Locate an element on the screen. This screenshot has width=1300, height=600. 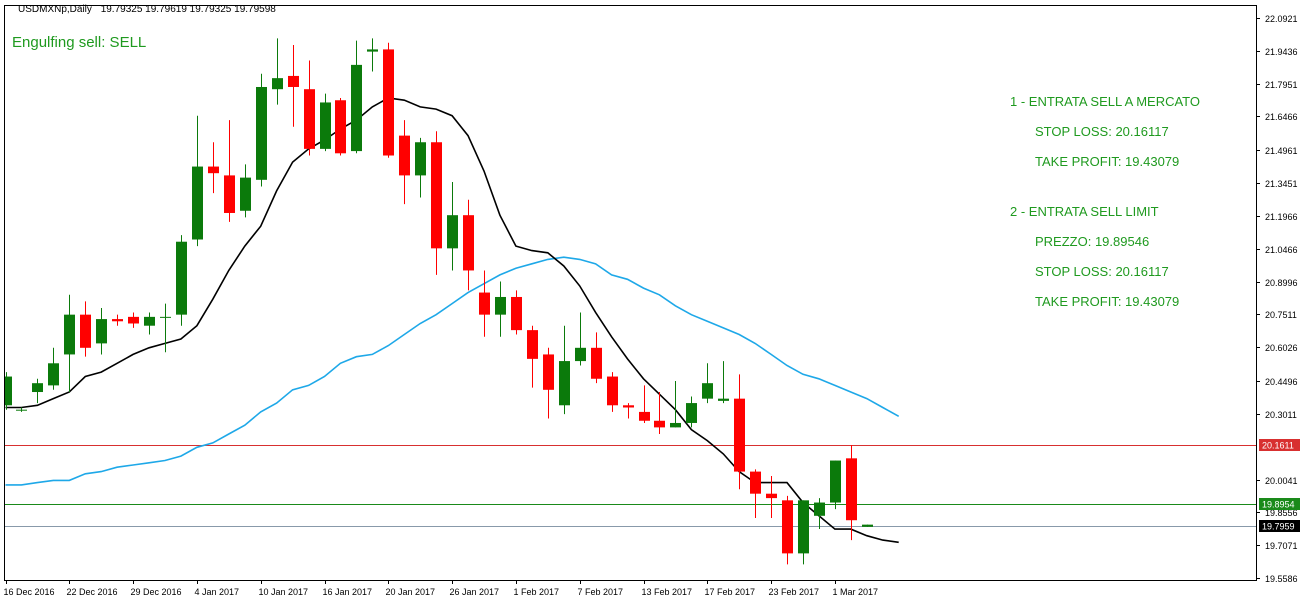
price-tag-label: 20.1611 is located at coordinates (1278, 446).